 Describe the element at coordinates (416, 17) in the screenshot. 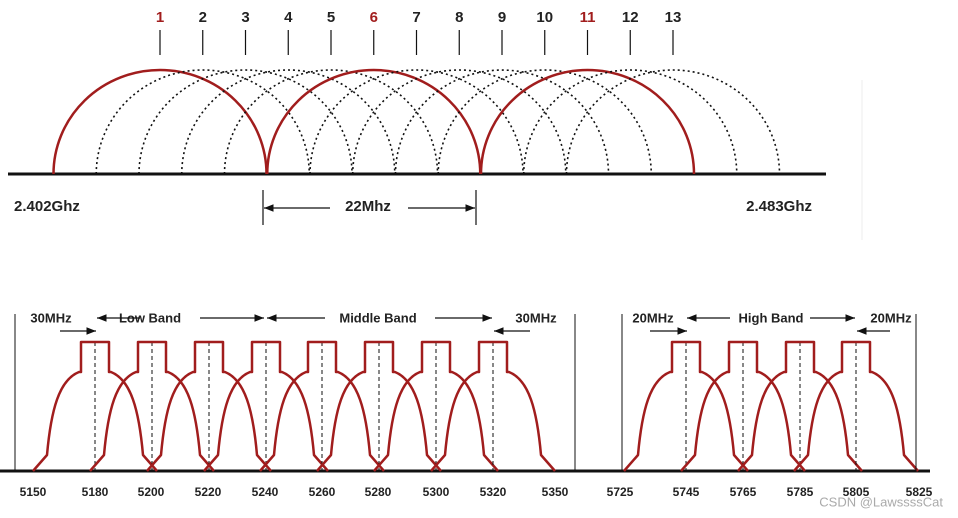

I see `channel-number: 7` at that location.